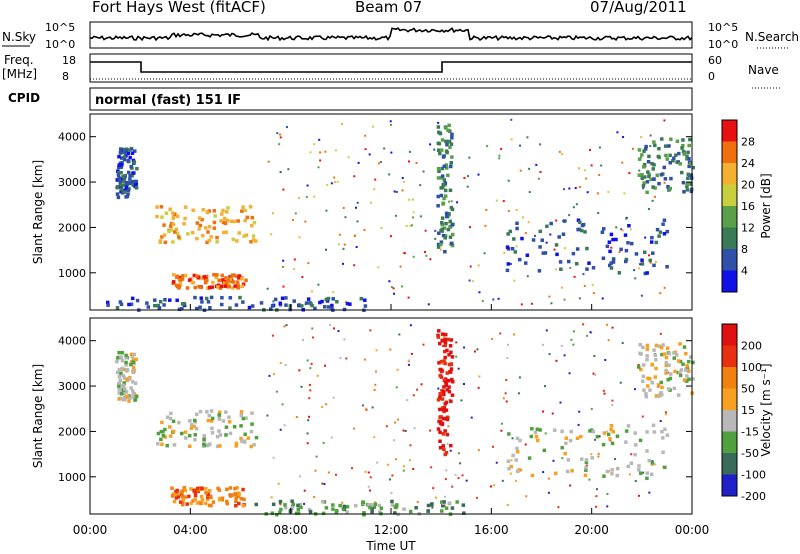  I want to click on velocity-colorbar-tick: 50, so click(748, 389).